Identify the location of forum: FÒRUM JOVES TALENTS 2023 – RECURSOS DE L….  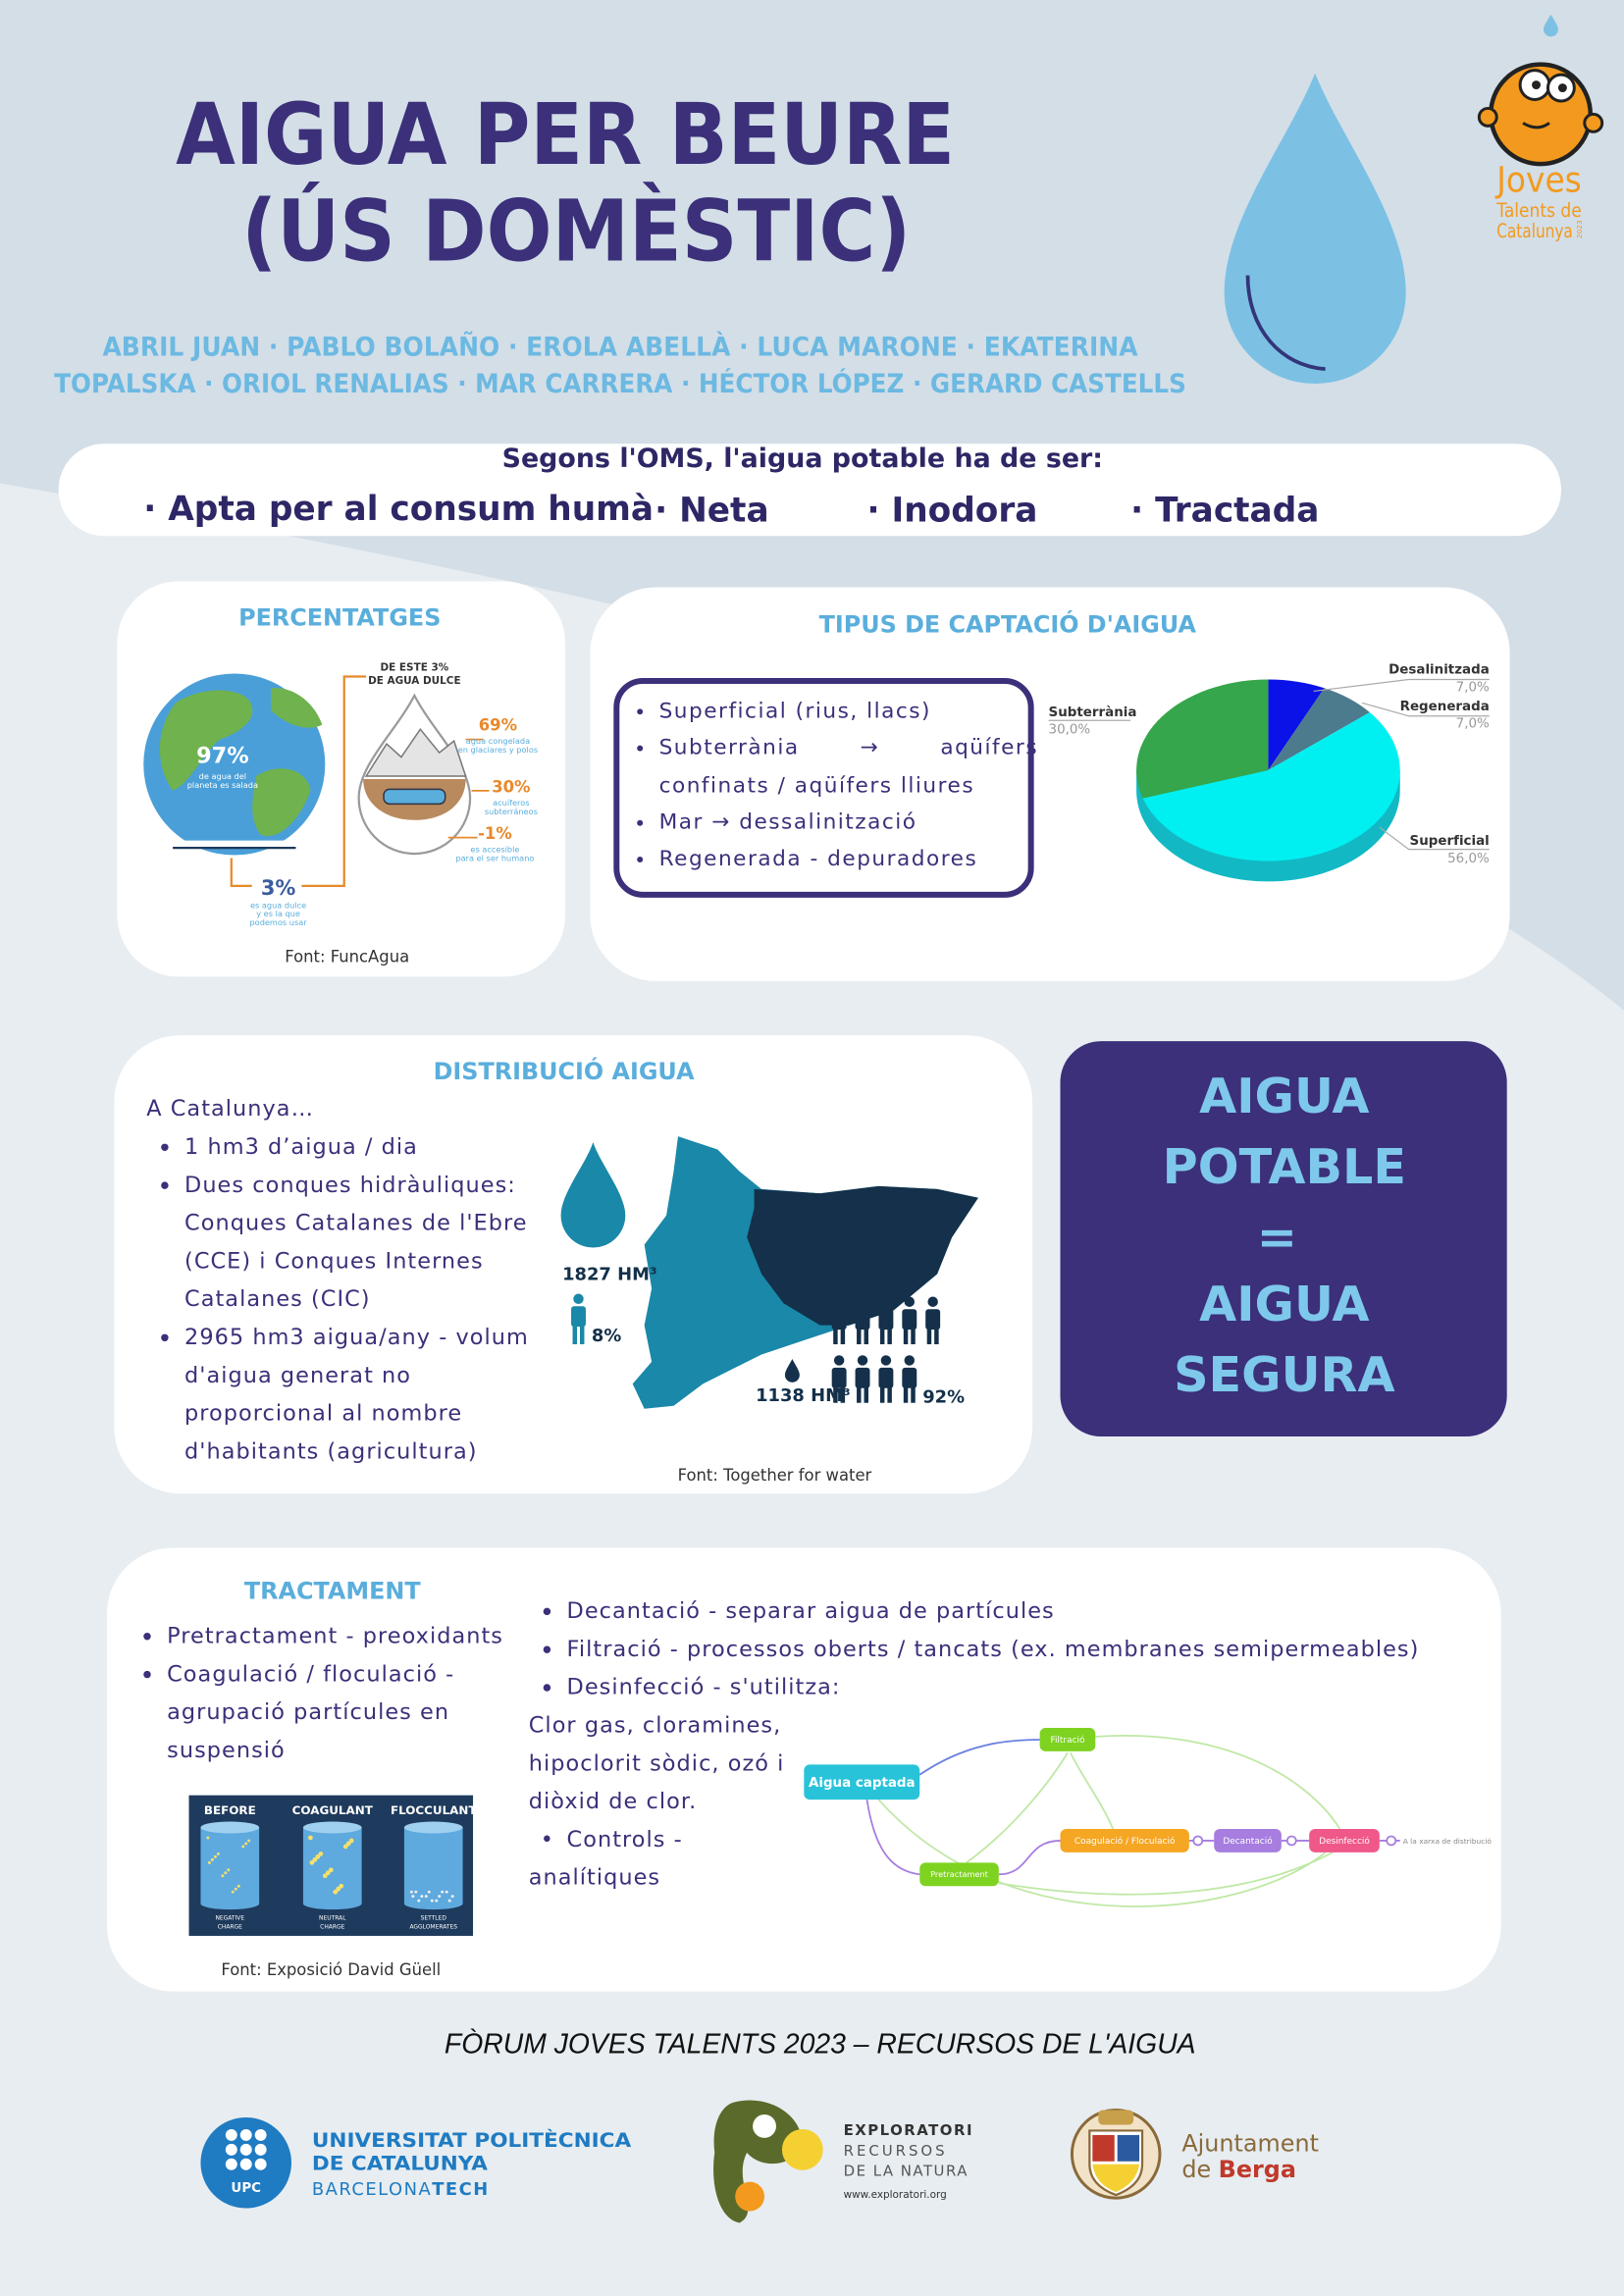
(820, 2044).